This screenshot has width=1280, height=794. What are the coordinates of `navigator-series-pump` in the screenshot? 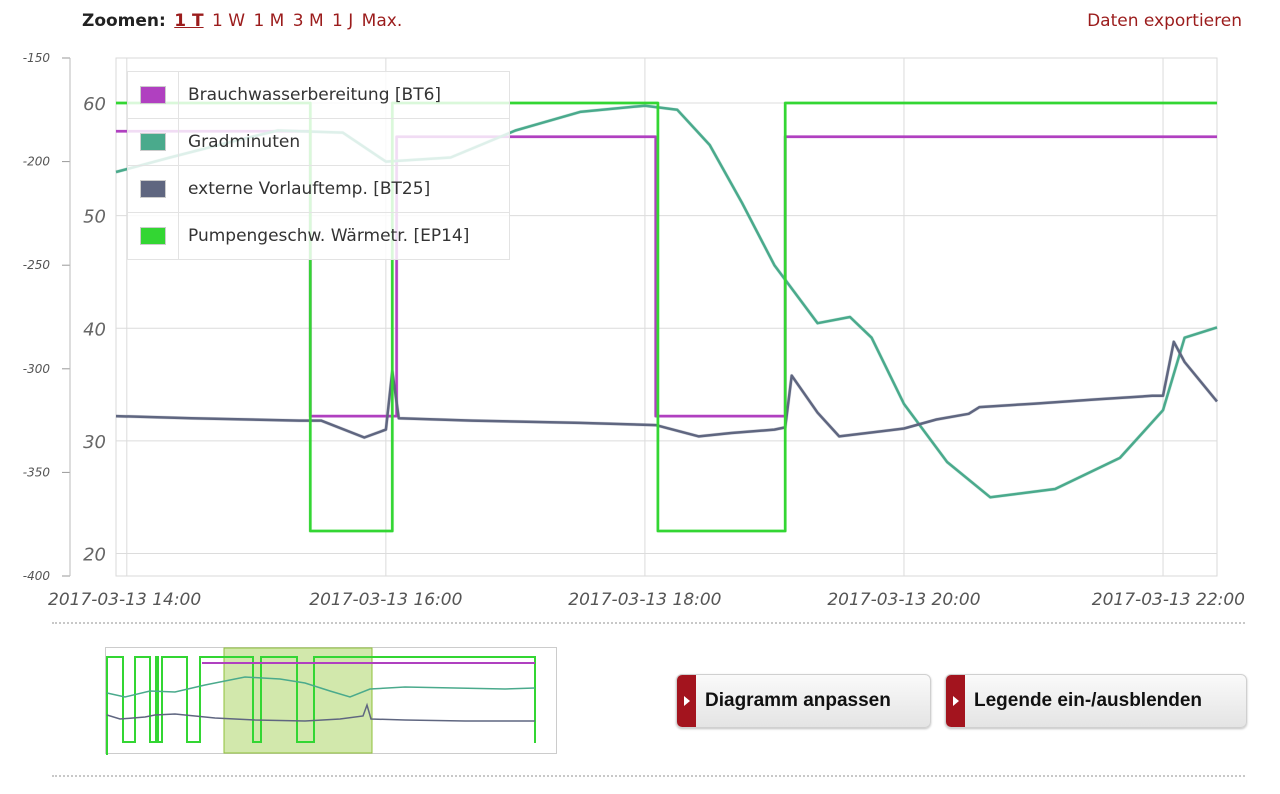 It's located at (321, 705).